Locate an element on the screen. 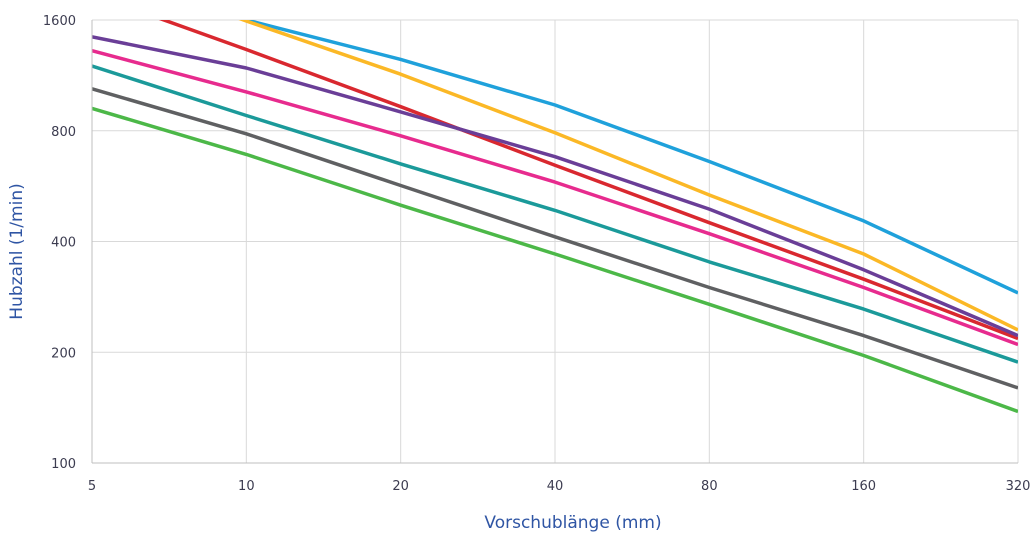 The image size is (1034, 536). x-tick-label: 40 is located at coordinates (555, 486).